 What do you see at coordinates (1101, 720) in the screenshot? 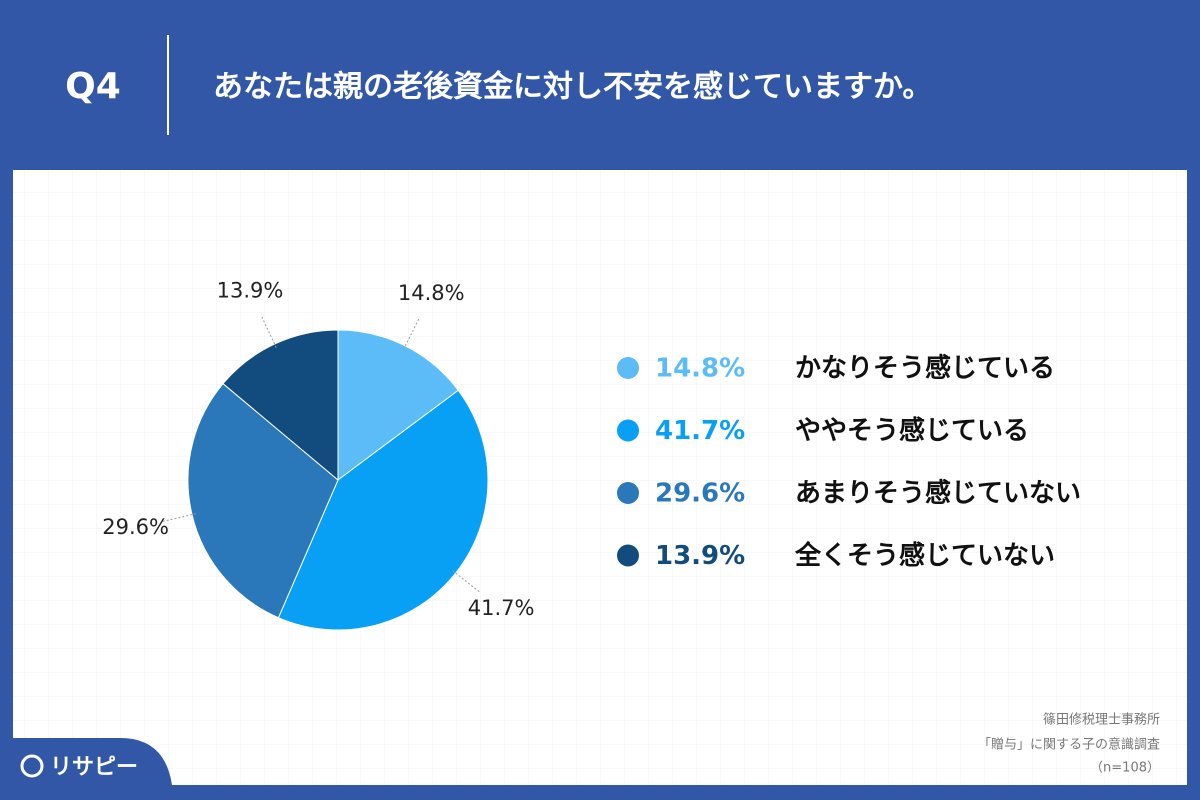
I see `source: 篠田修税理士事務所` at bounding box center [1101, 720].